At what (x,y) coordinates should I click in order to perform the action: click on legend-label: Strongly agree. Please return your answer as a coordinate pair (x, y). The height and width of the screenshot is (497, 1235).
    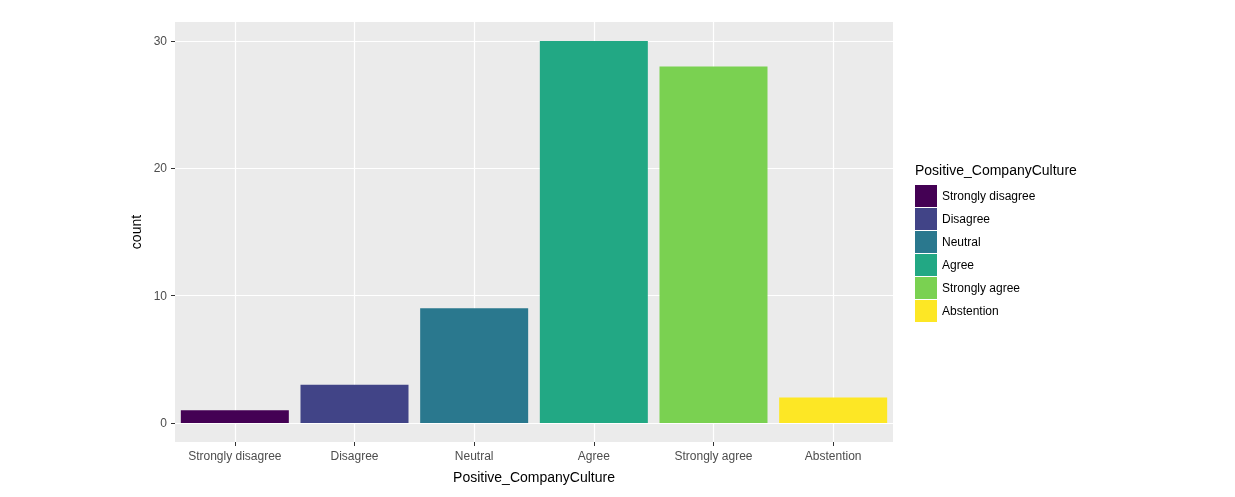
    Looking at the image, I should click on (981, 288).